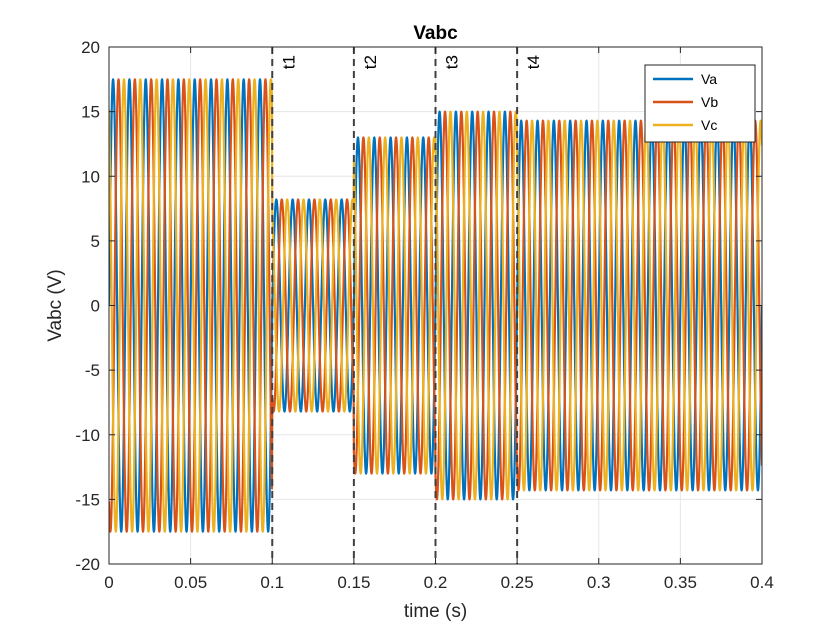  I want to click on y-tick-label: 15, so click(90, 112).